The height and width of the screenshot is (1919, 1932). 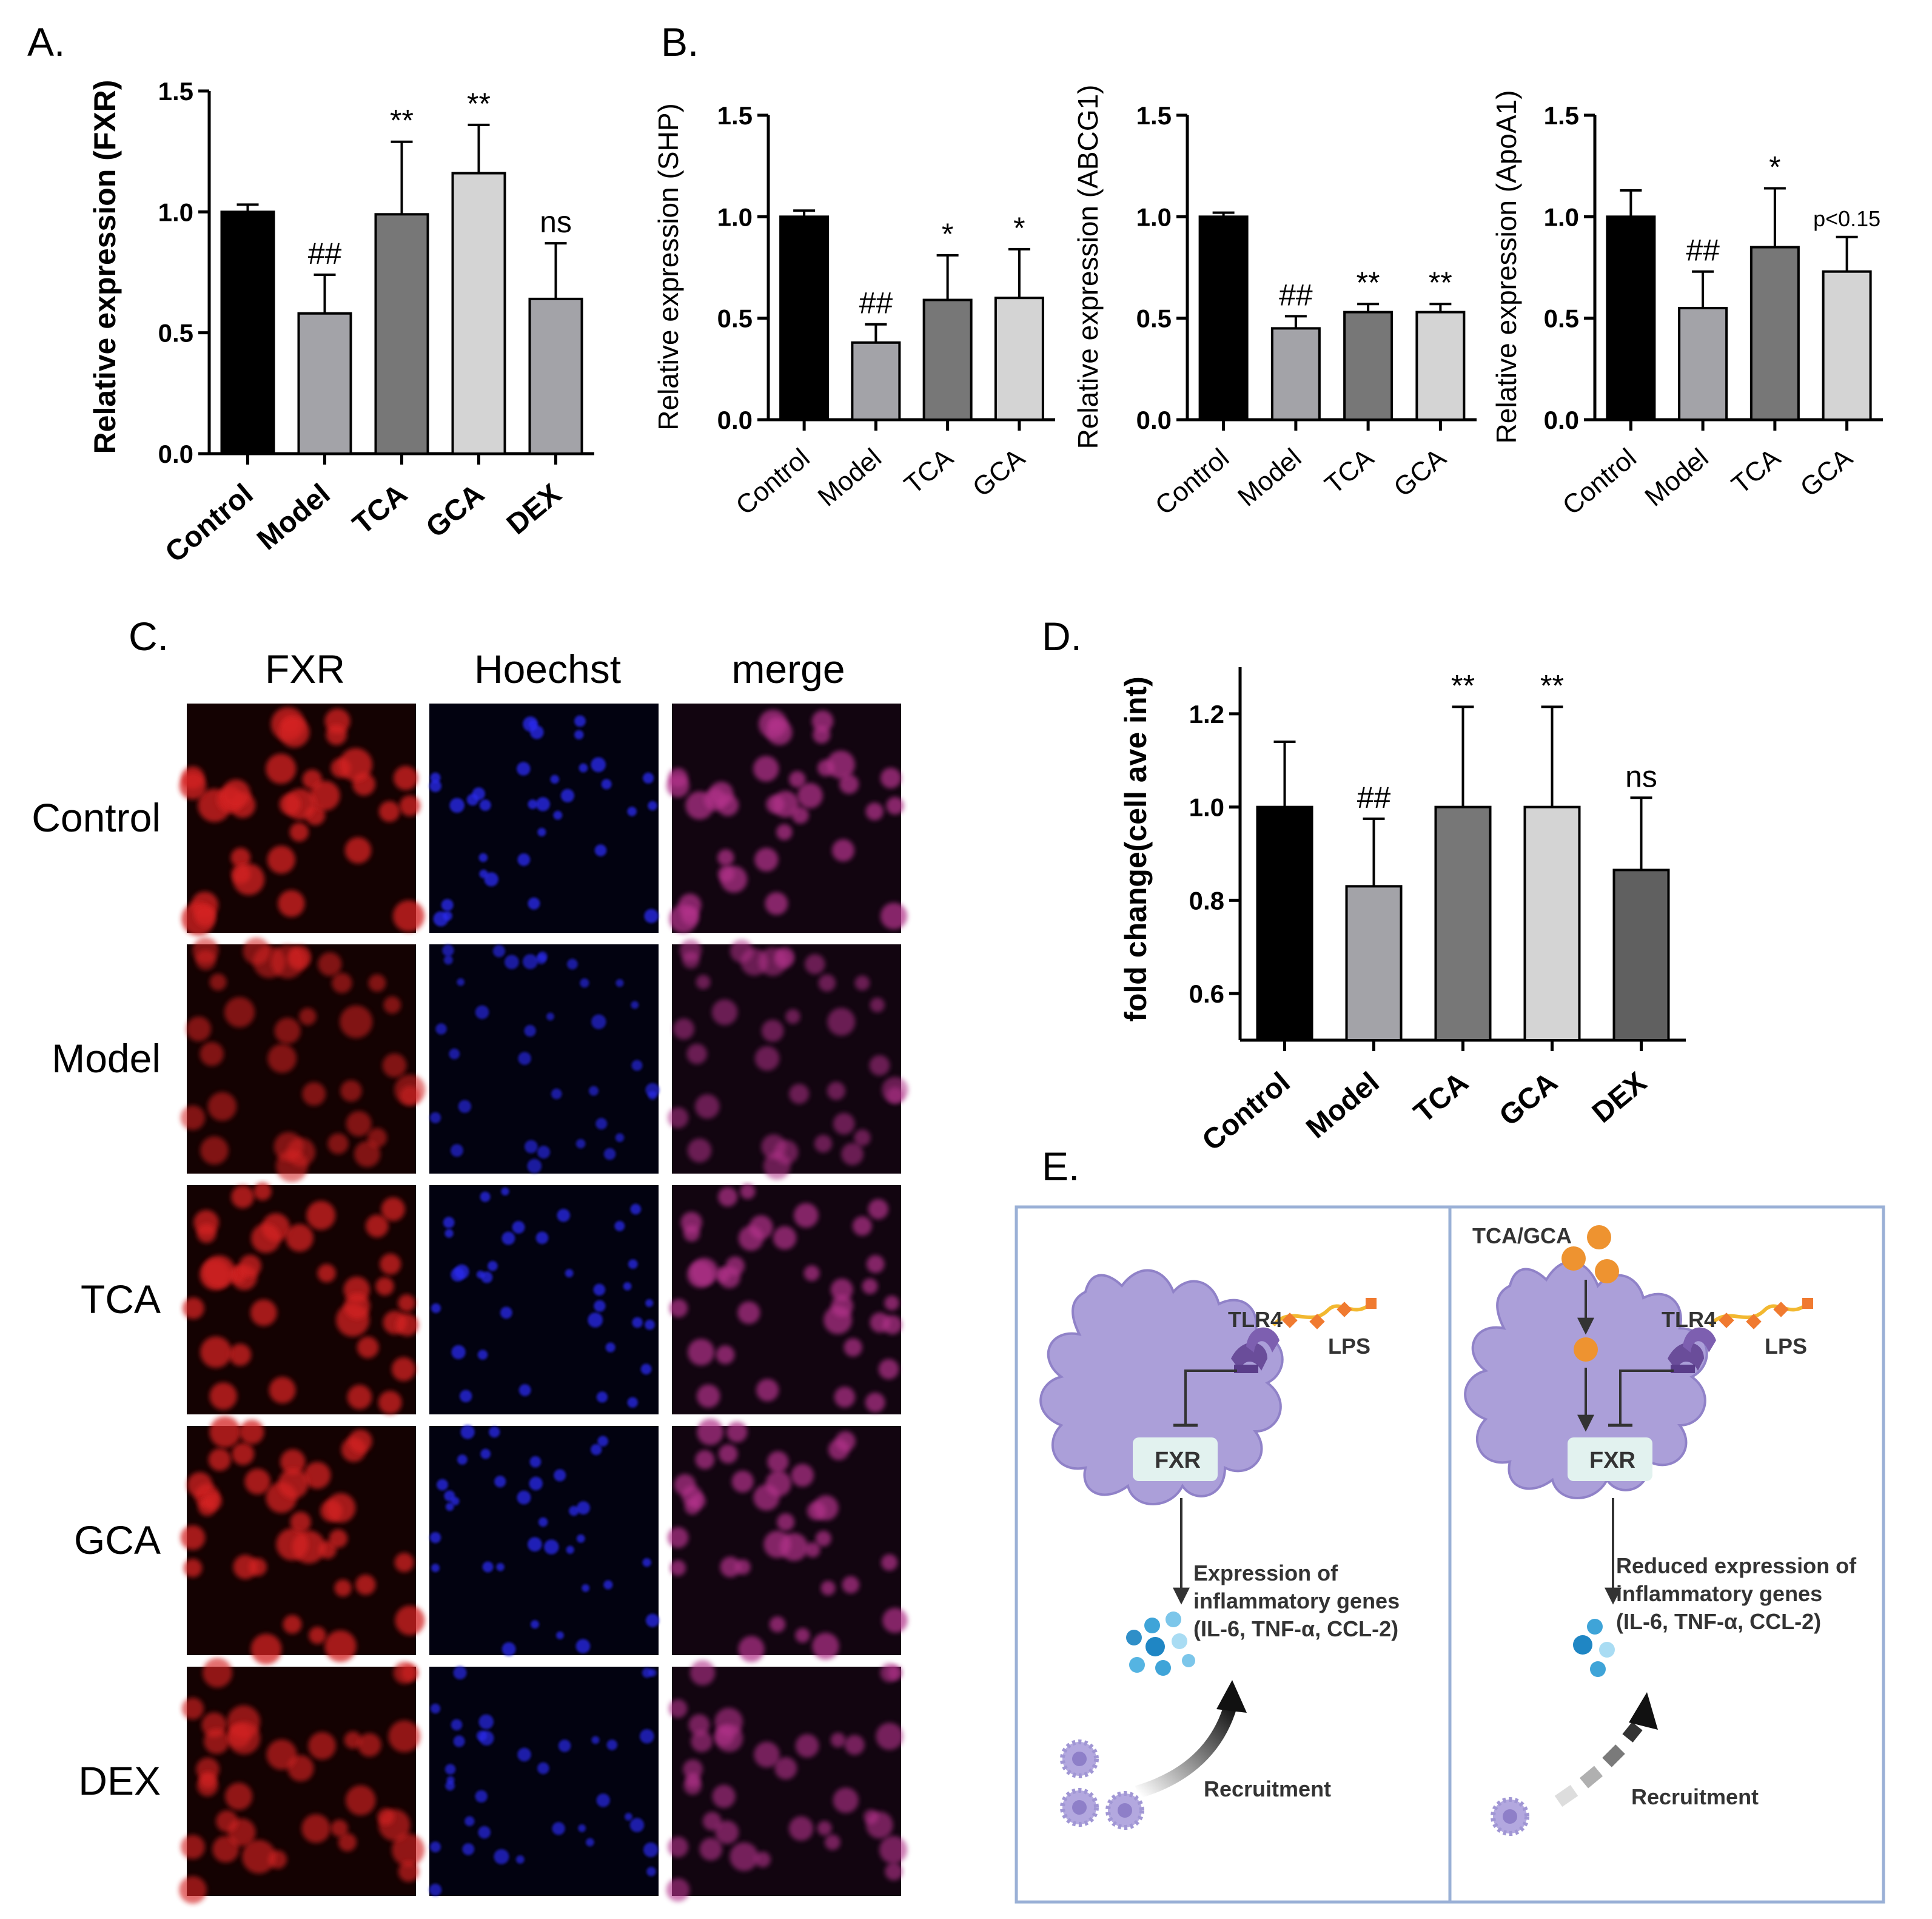 I want to click on microscopy-column-label: FXR, so click(x=305, y=669).